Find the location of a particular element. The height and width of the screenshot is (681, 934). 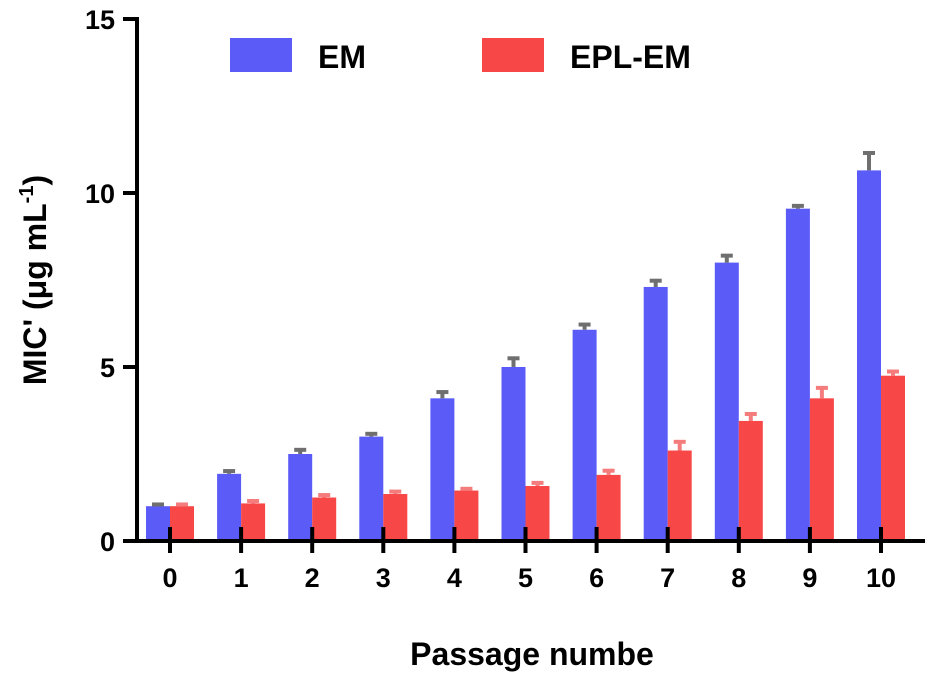

legend-label-epl-em: EPL-EM is located at coordinates (630, 57).